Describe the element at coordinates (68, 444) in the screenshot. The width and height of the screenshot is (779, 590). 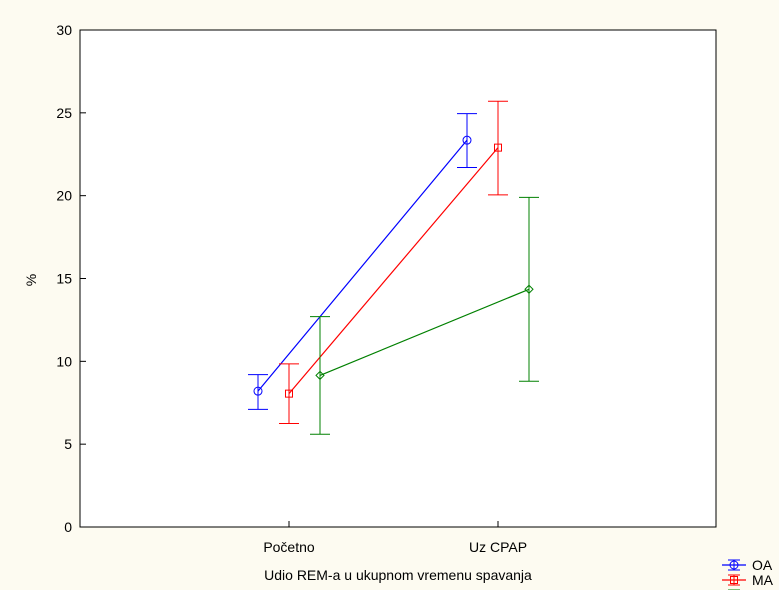
I see `y-tick-label-1: 5` at that location.